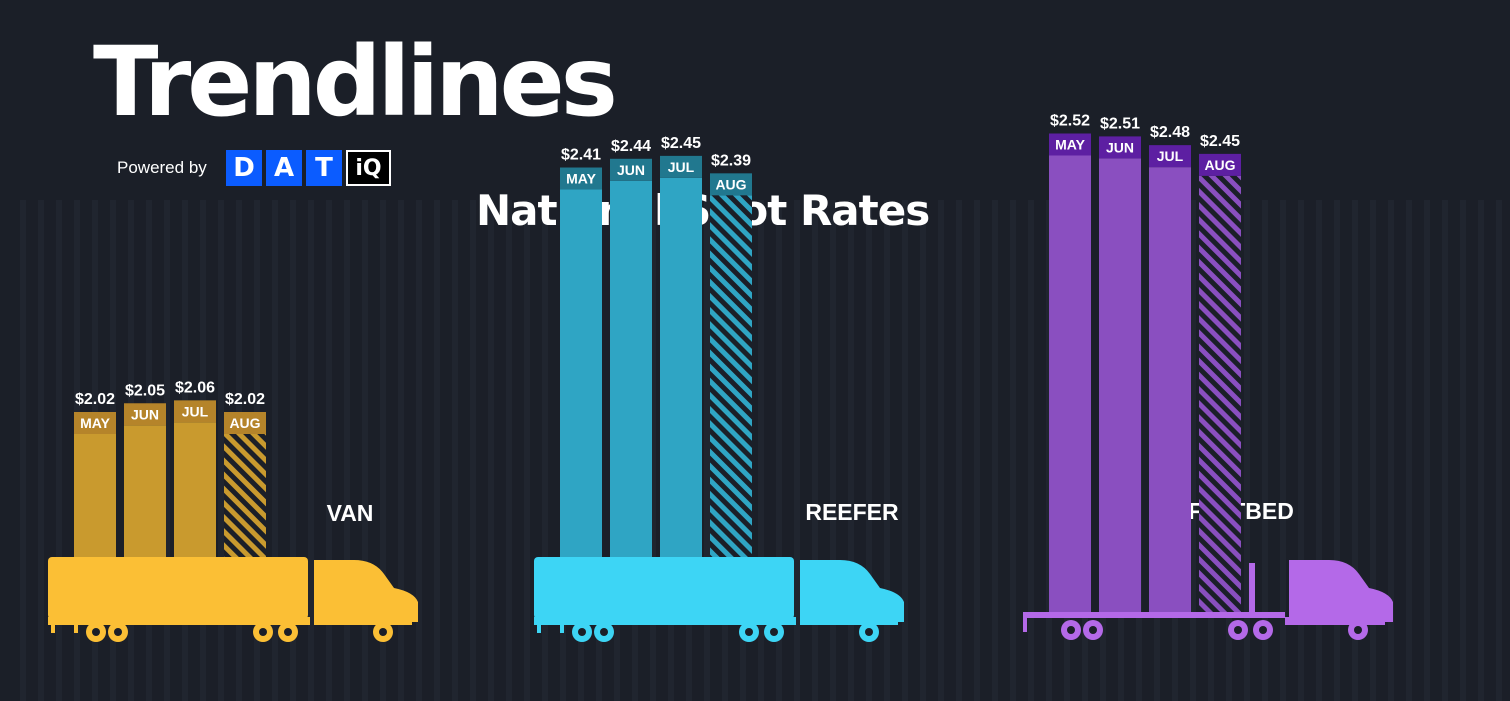  Describe the element at coordinates (1070, 383) in the screenshot. I see `bar-flatbed-may` at that location.